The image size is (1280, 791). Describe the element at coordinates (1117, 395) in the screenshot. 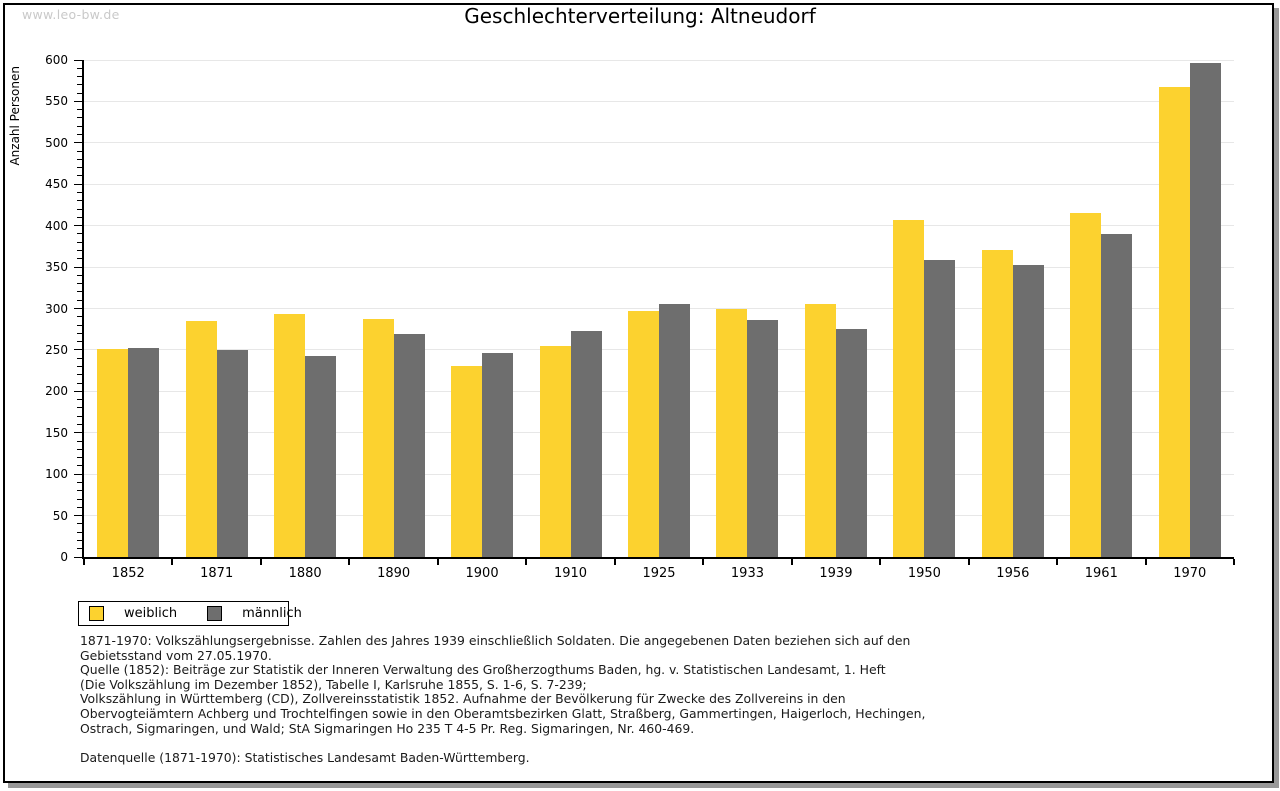

I see `bar-männlich-1961` at that location.